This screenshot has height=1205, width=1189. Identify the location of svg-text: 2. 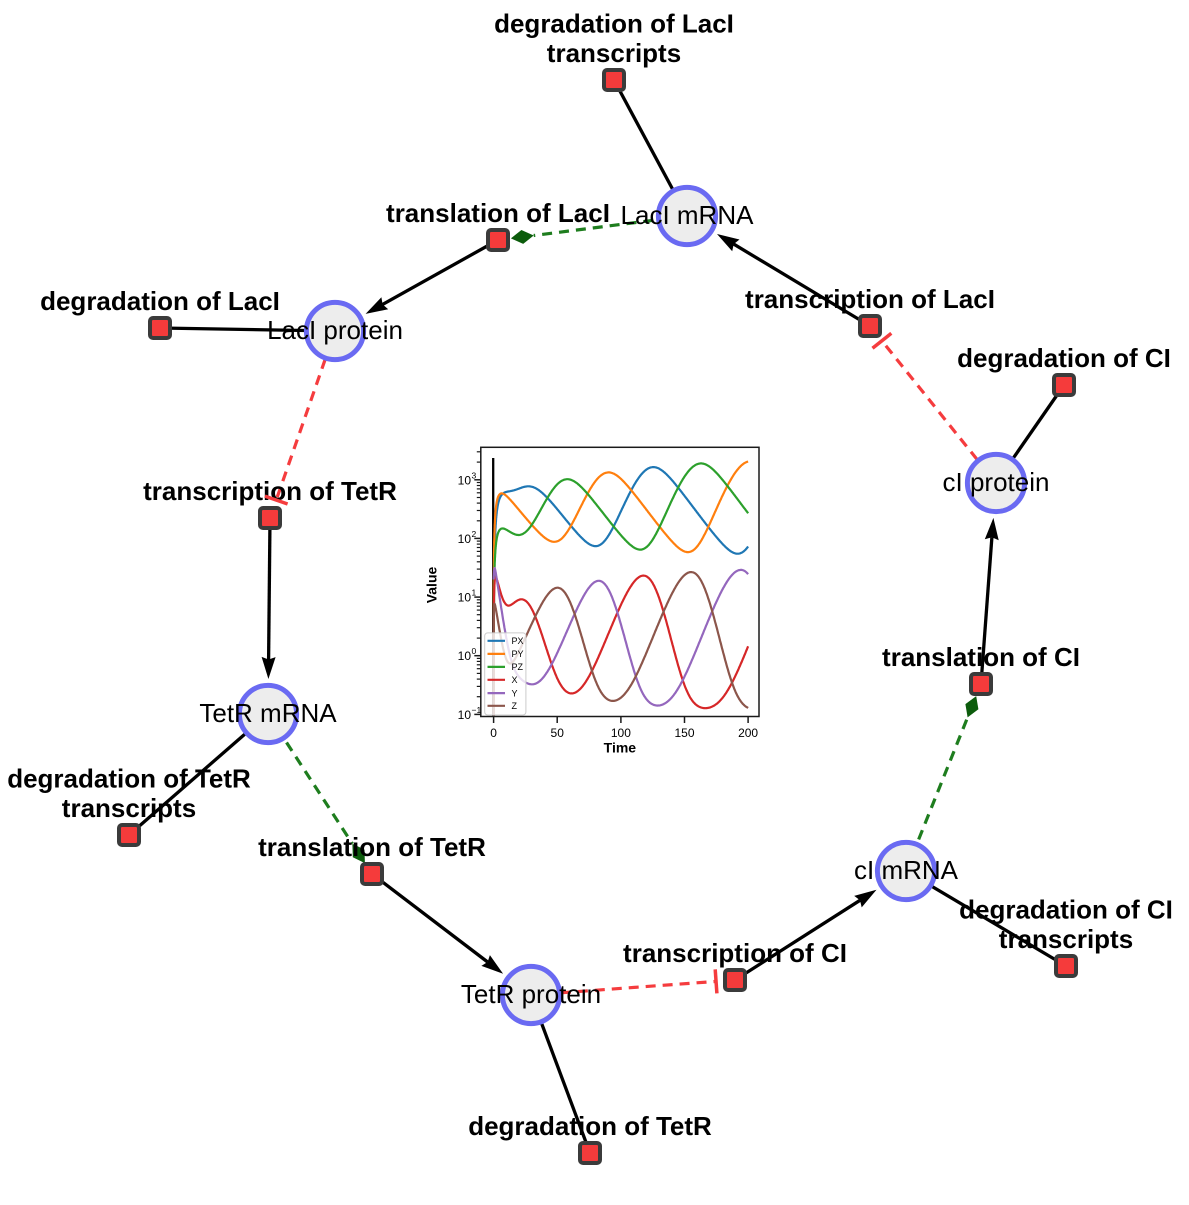
(474, 534).